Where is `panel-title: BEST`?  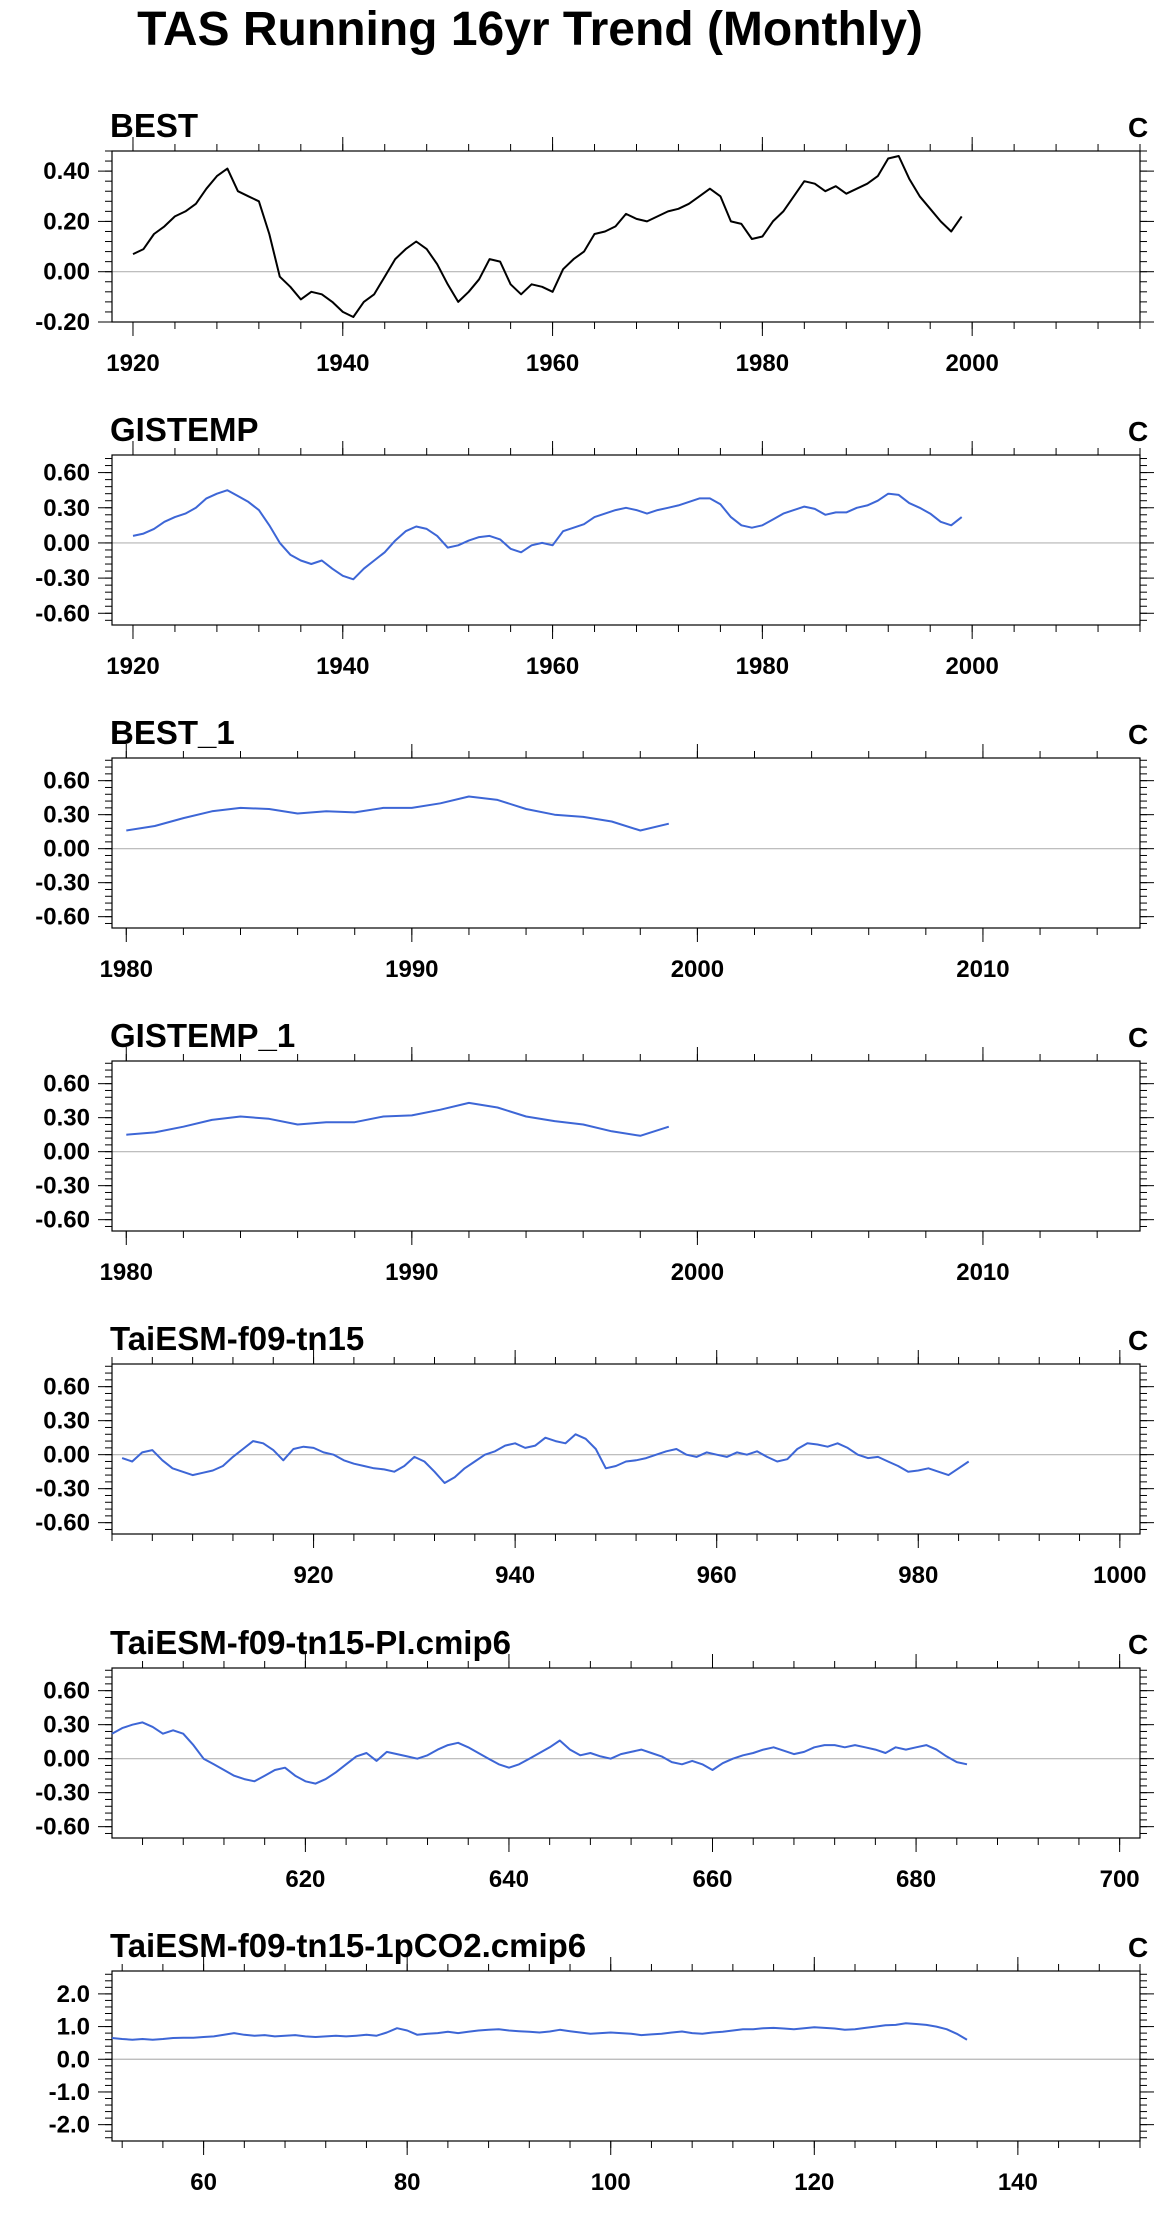 panel-title: BEST is located at coordinates (154, 125).